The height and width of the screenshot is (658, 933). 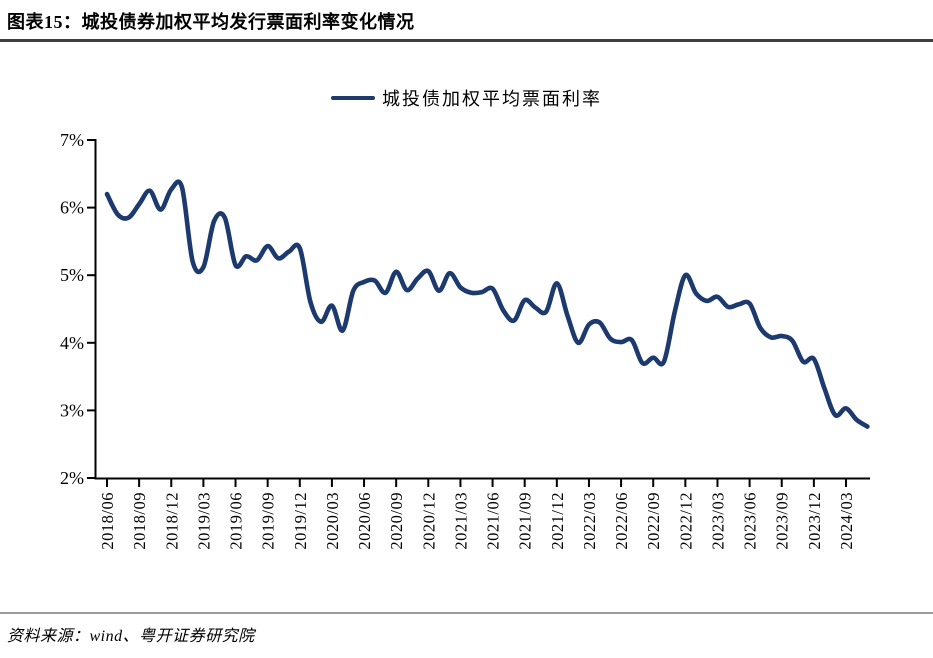 I want to click on x-tick-label: 2020/06, so click(x=364, y=521).